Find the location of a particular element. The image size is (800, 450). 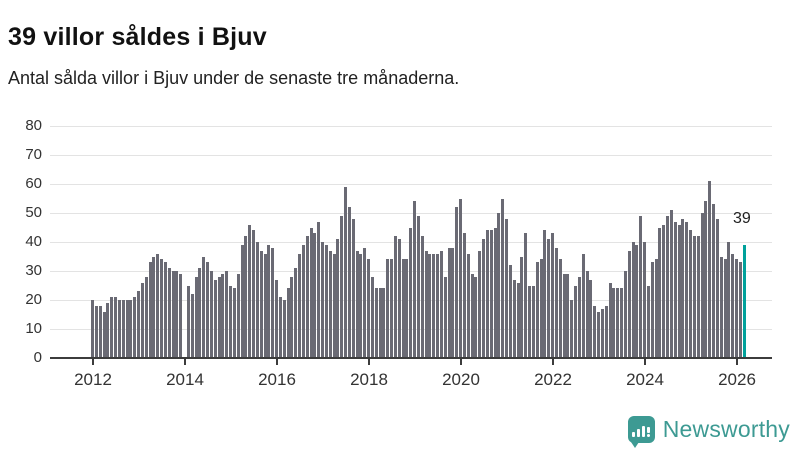

x-axis-tick-label: 2012 is located at coordinates (93, 379).